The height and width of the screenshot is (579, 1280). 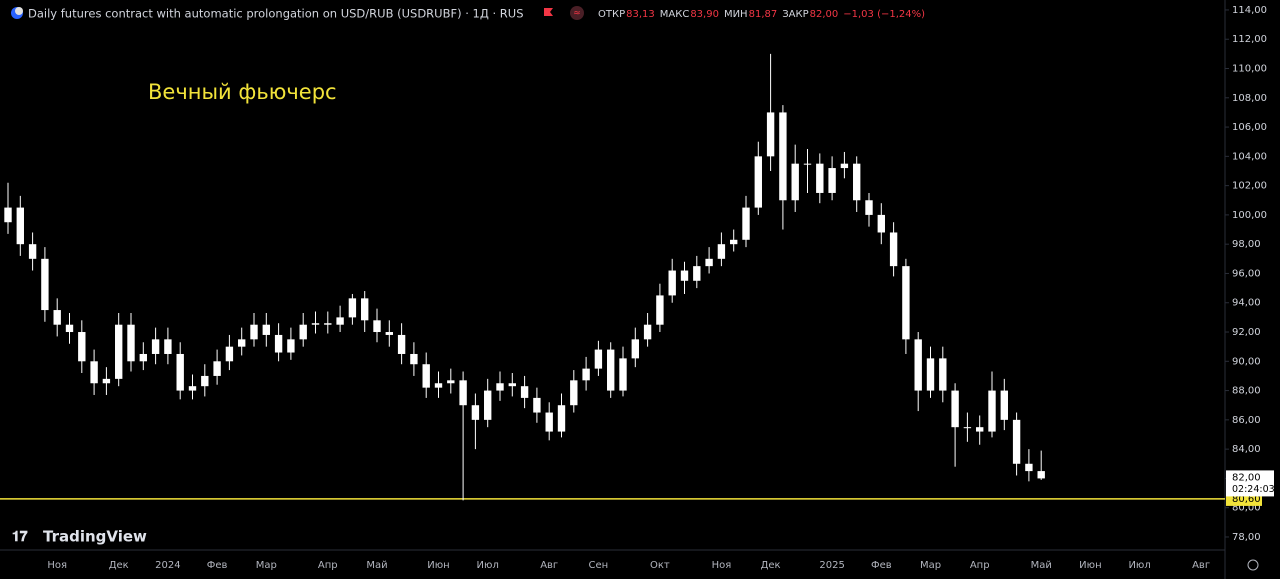 What do you see at coordinates (1249, 215) in the screenshot?
I see `y-tick-label: 100,00` at bounding box center [1249, 215].